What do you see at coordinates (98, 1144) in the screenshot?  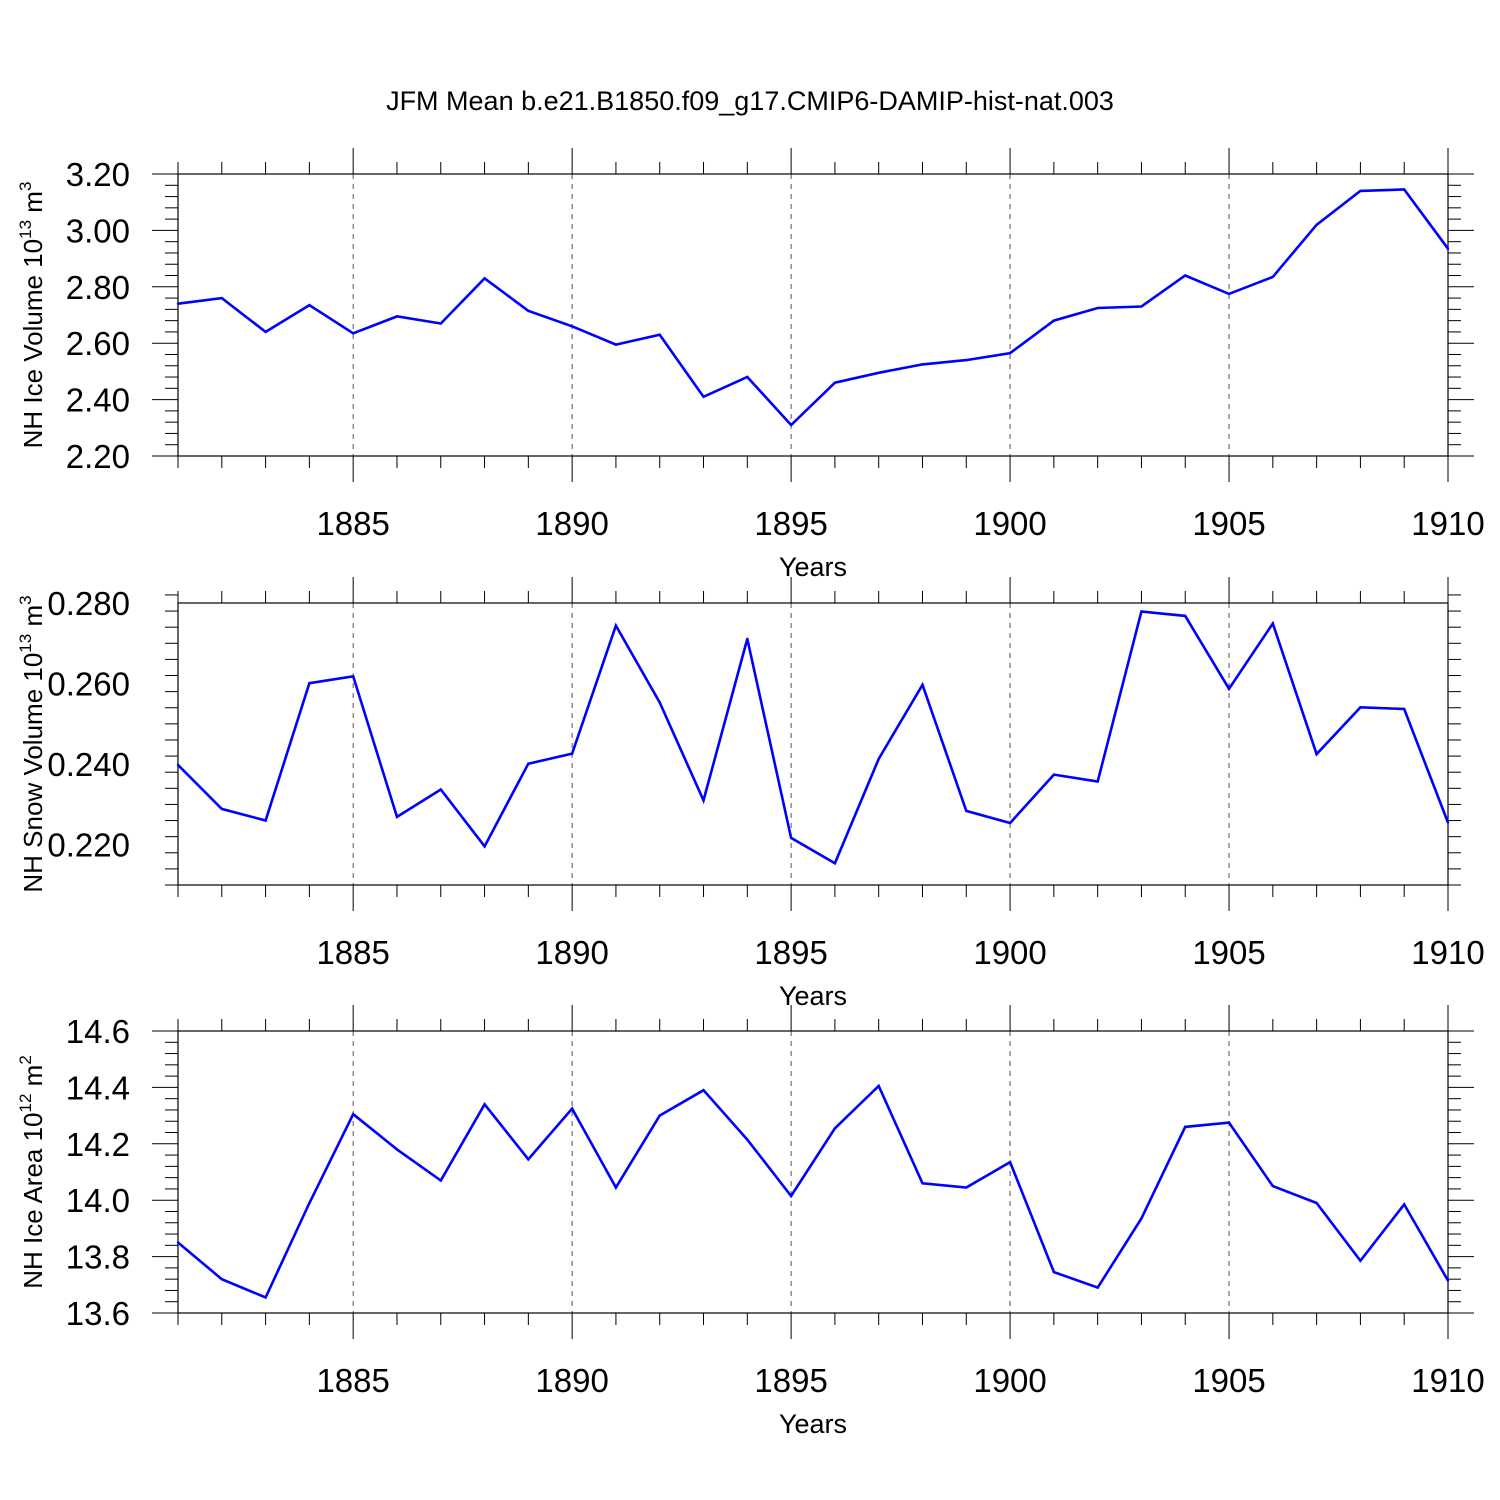 I see `y-tick-label: 14.2` at bounding box center [98, 1144].